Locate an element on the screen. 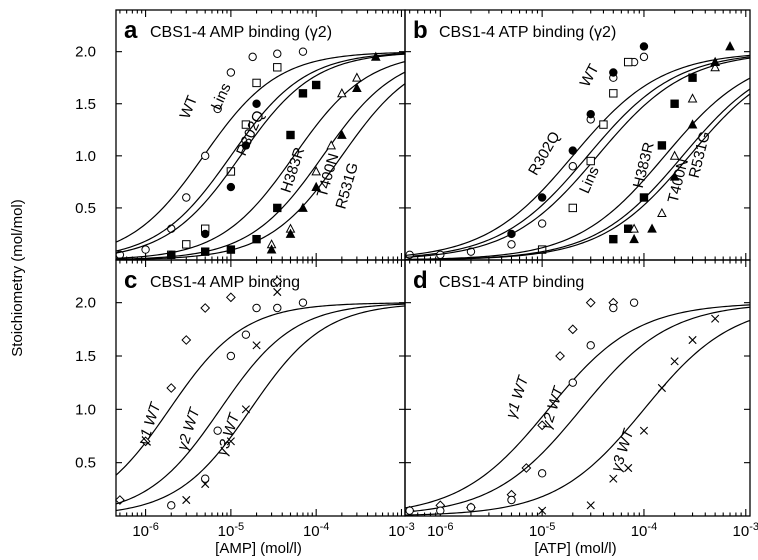 Image resolution: width=758 pixels, height=560 pixels. panel-title: CBS1-4 ATP binding (γ2) is located at coordinates (527, 32).